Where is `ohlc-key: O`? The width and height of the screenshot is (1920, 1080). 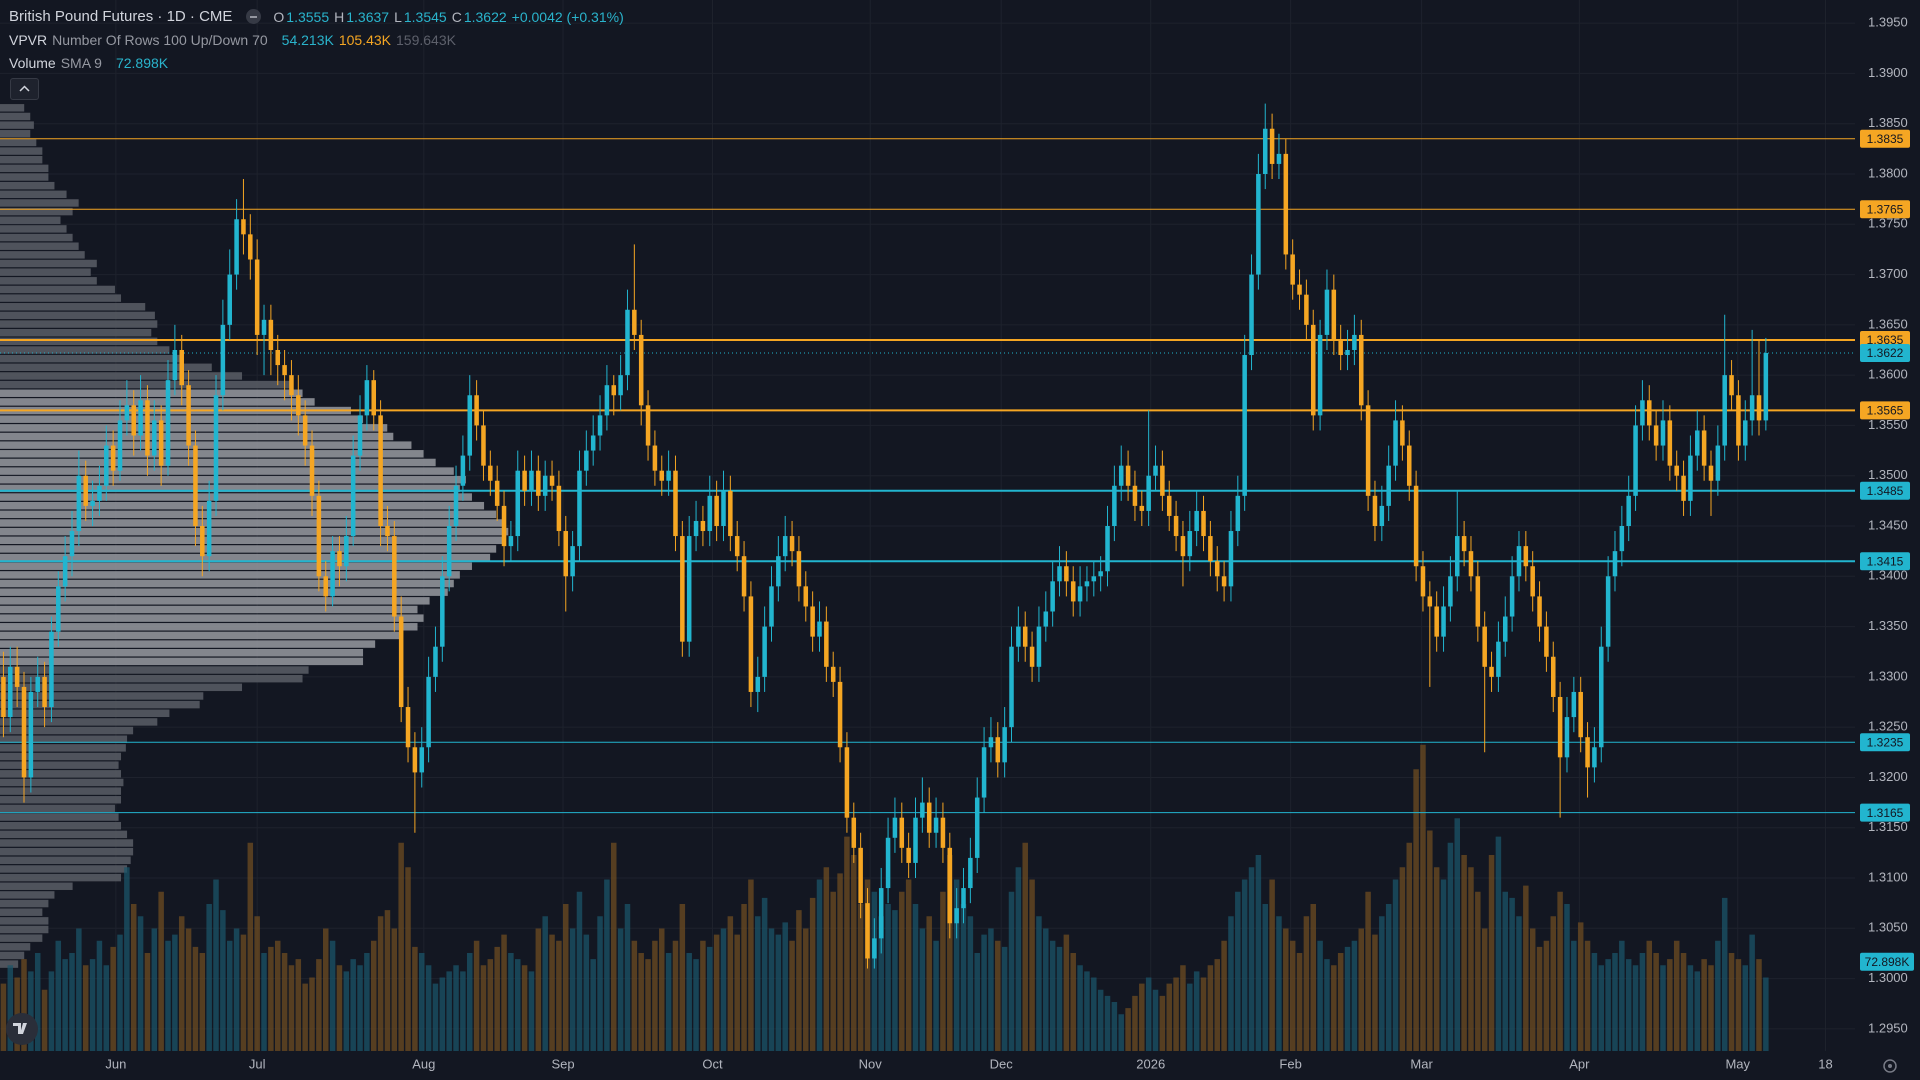
ohlc-key: O is located at coordinates (279, 16).